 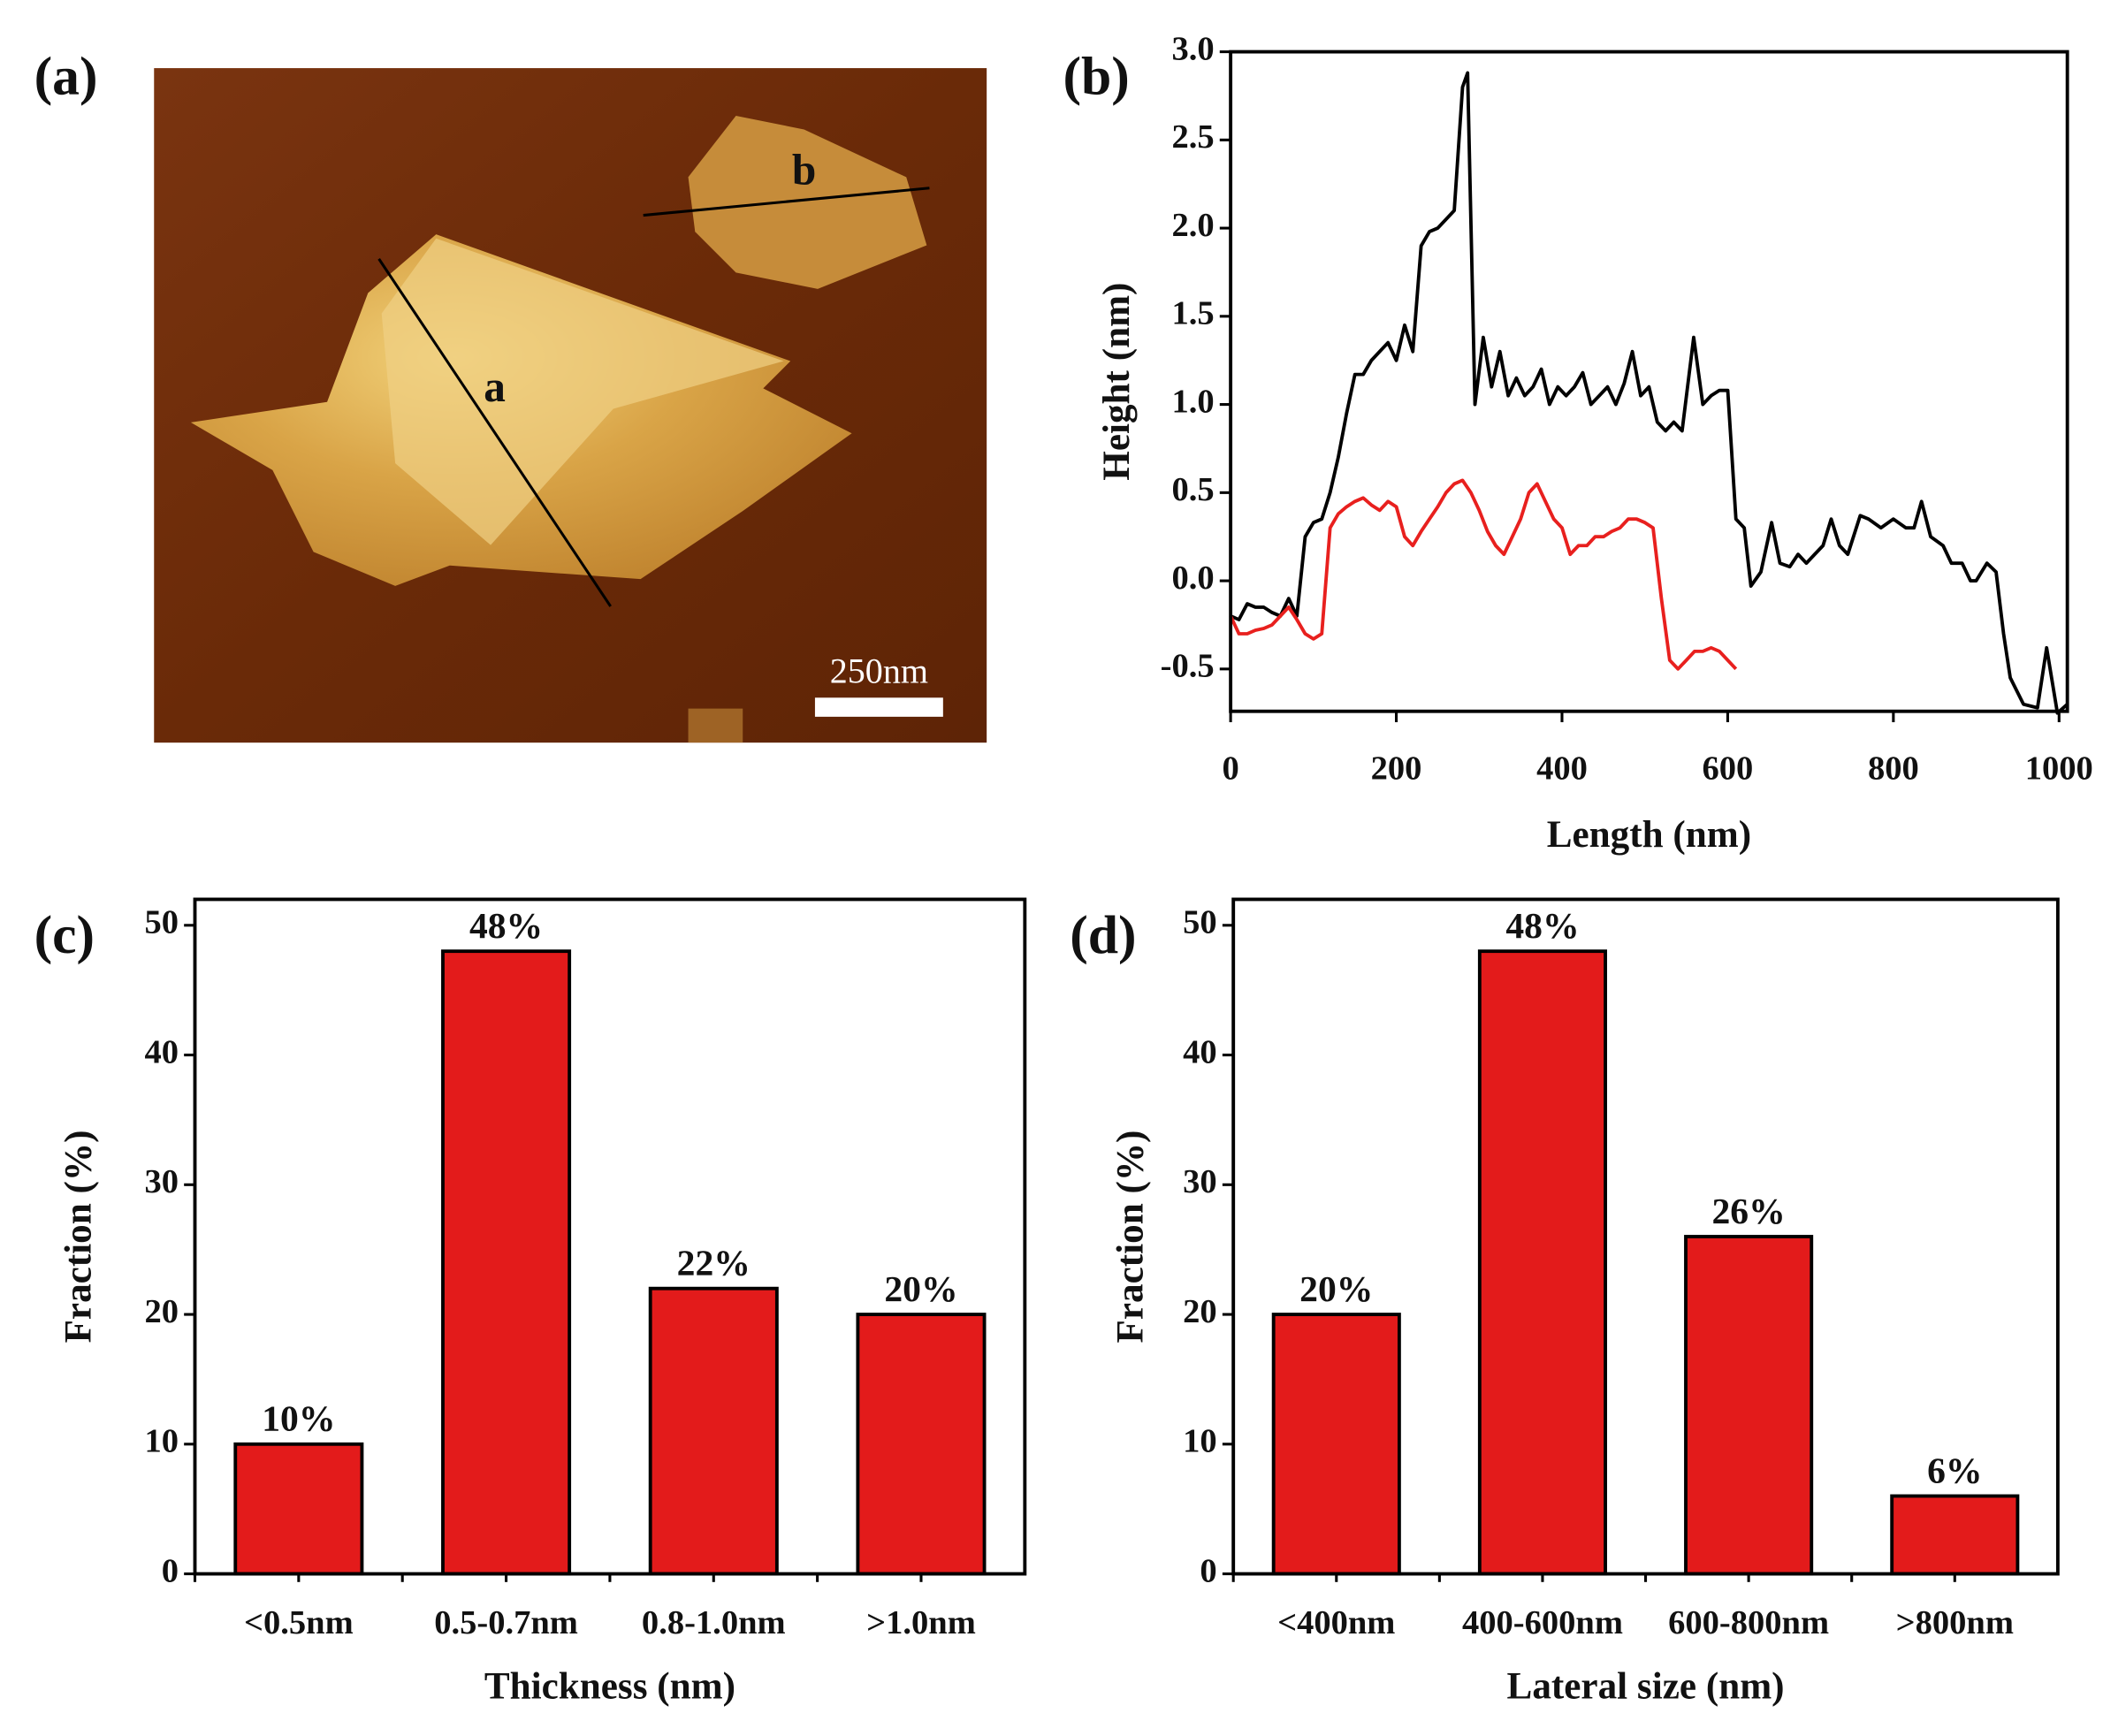 I want to click on y-tick-label: 1.5, so click(x=1192, y=313).